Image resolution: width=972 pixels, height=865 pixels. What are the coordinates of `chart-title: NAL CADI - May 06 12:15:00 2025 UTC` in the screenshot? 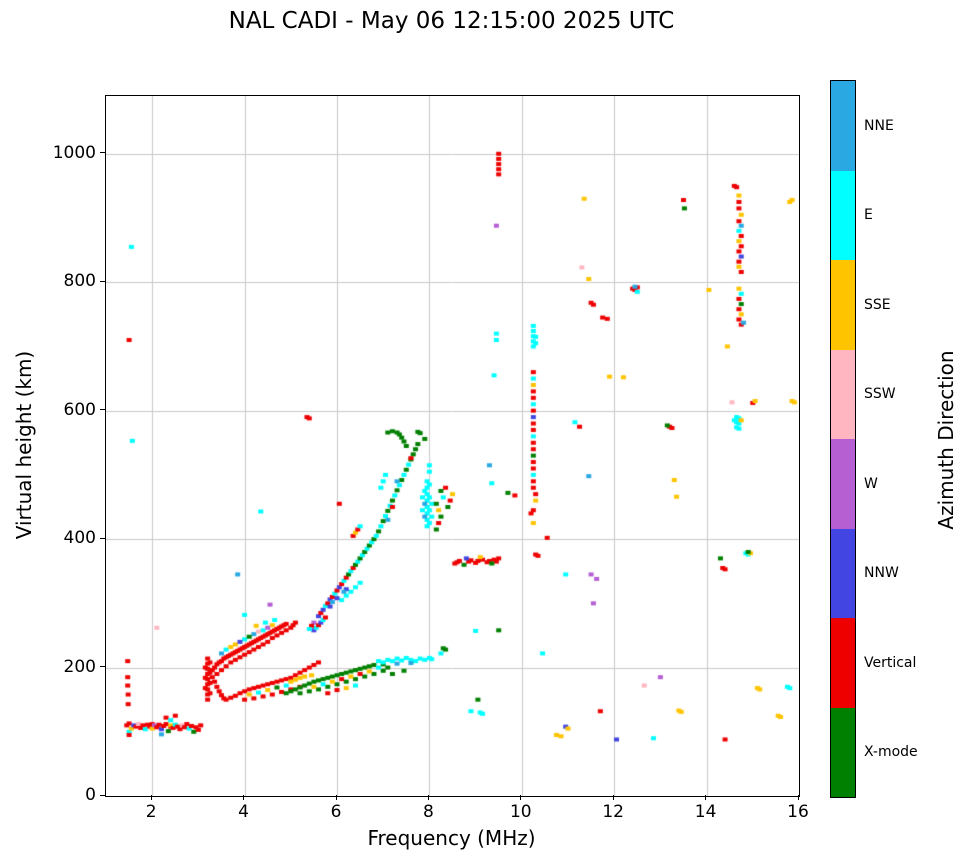 It's located at (451, 21).